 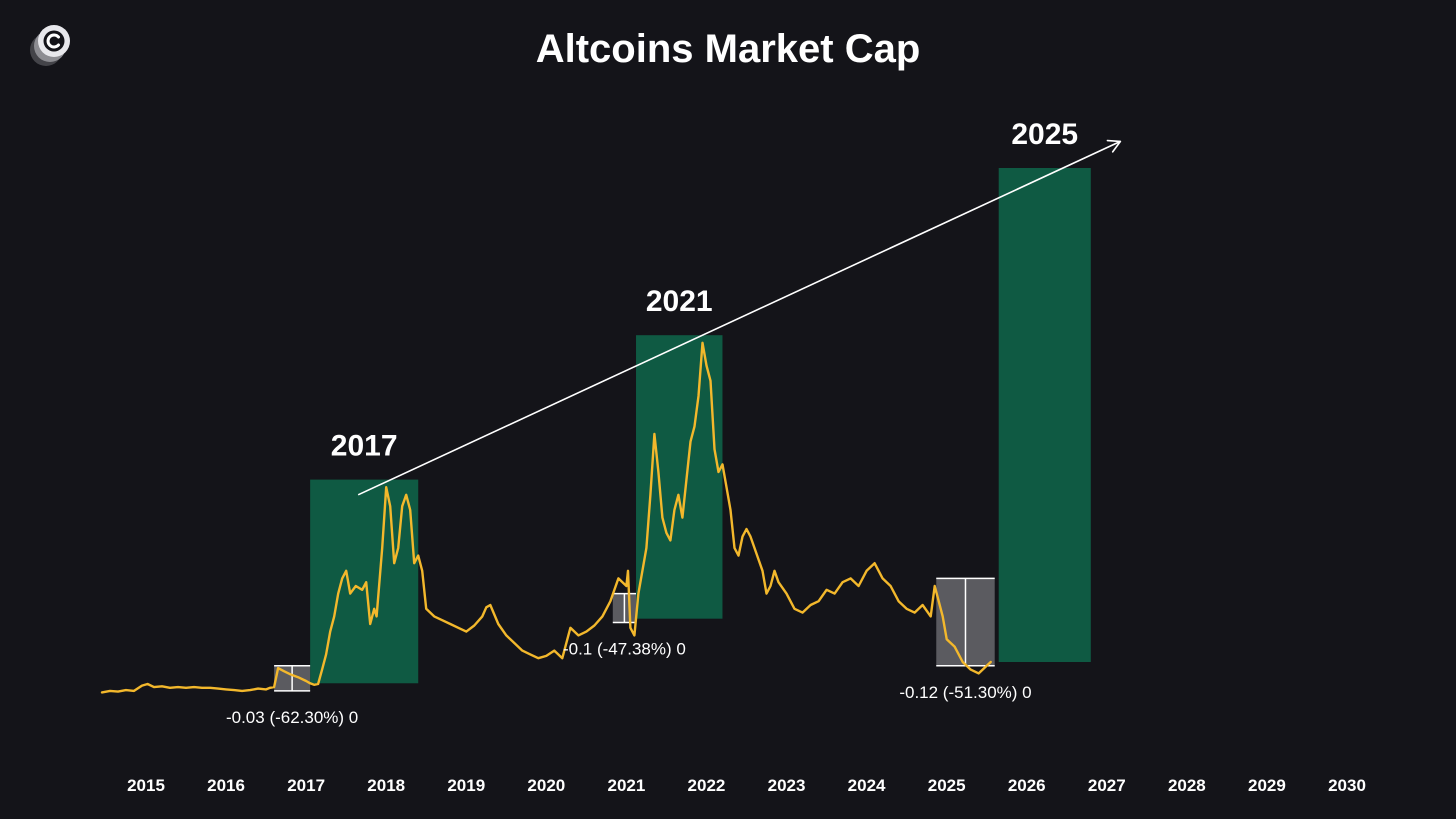 What do you see at coordinates (292, 717) in the screenshot?
I see `drawdown-label-1: -0.03 (-62.30%) 0` at bounding box center [292, 717].